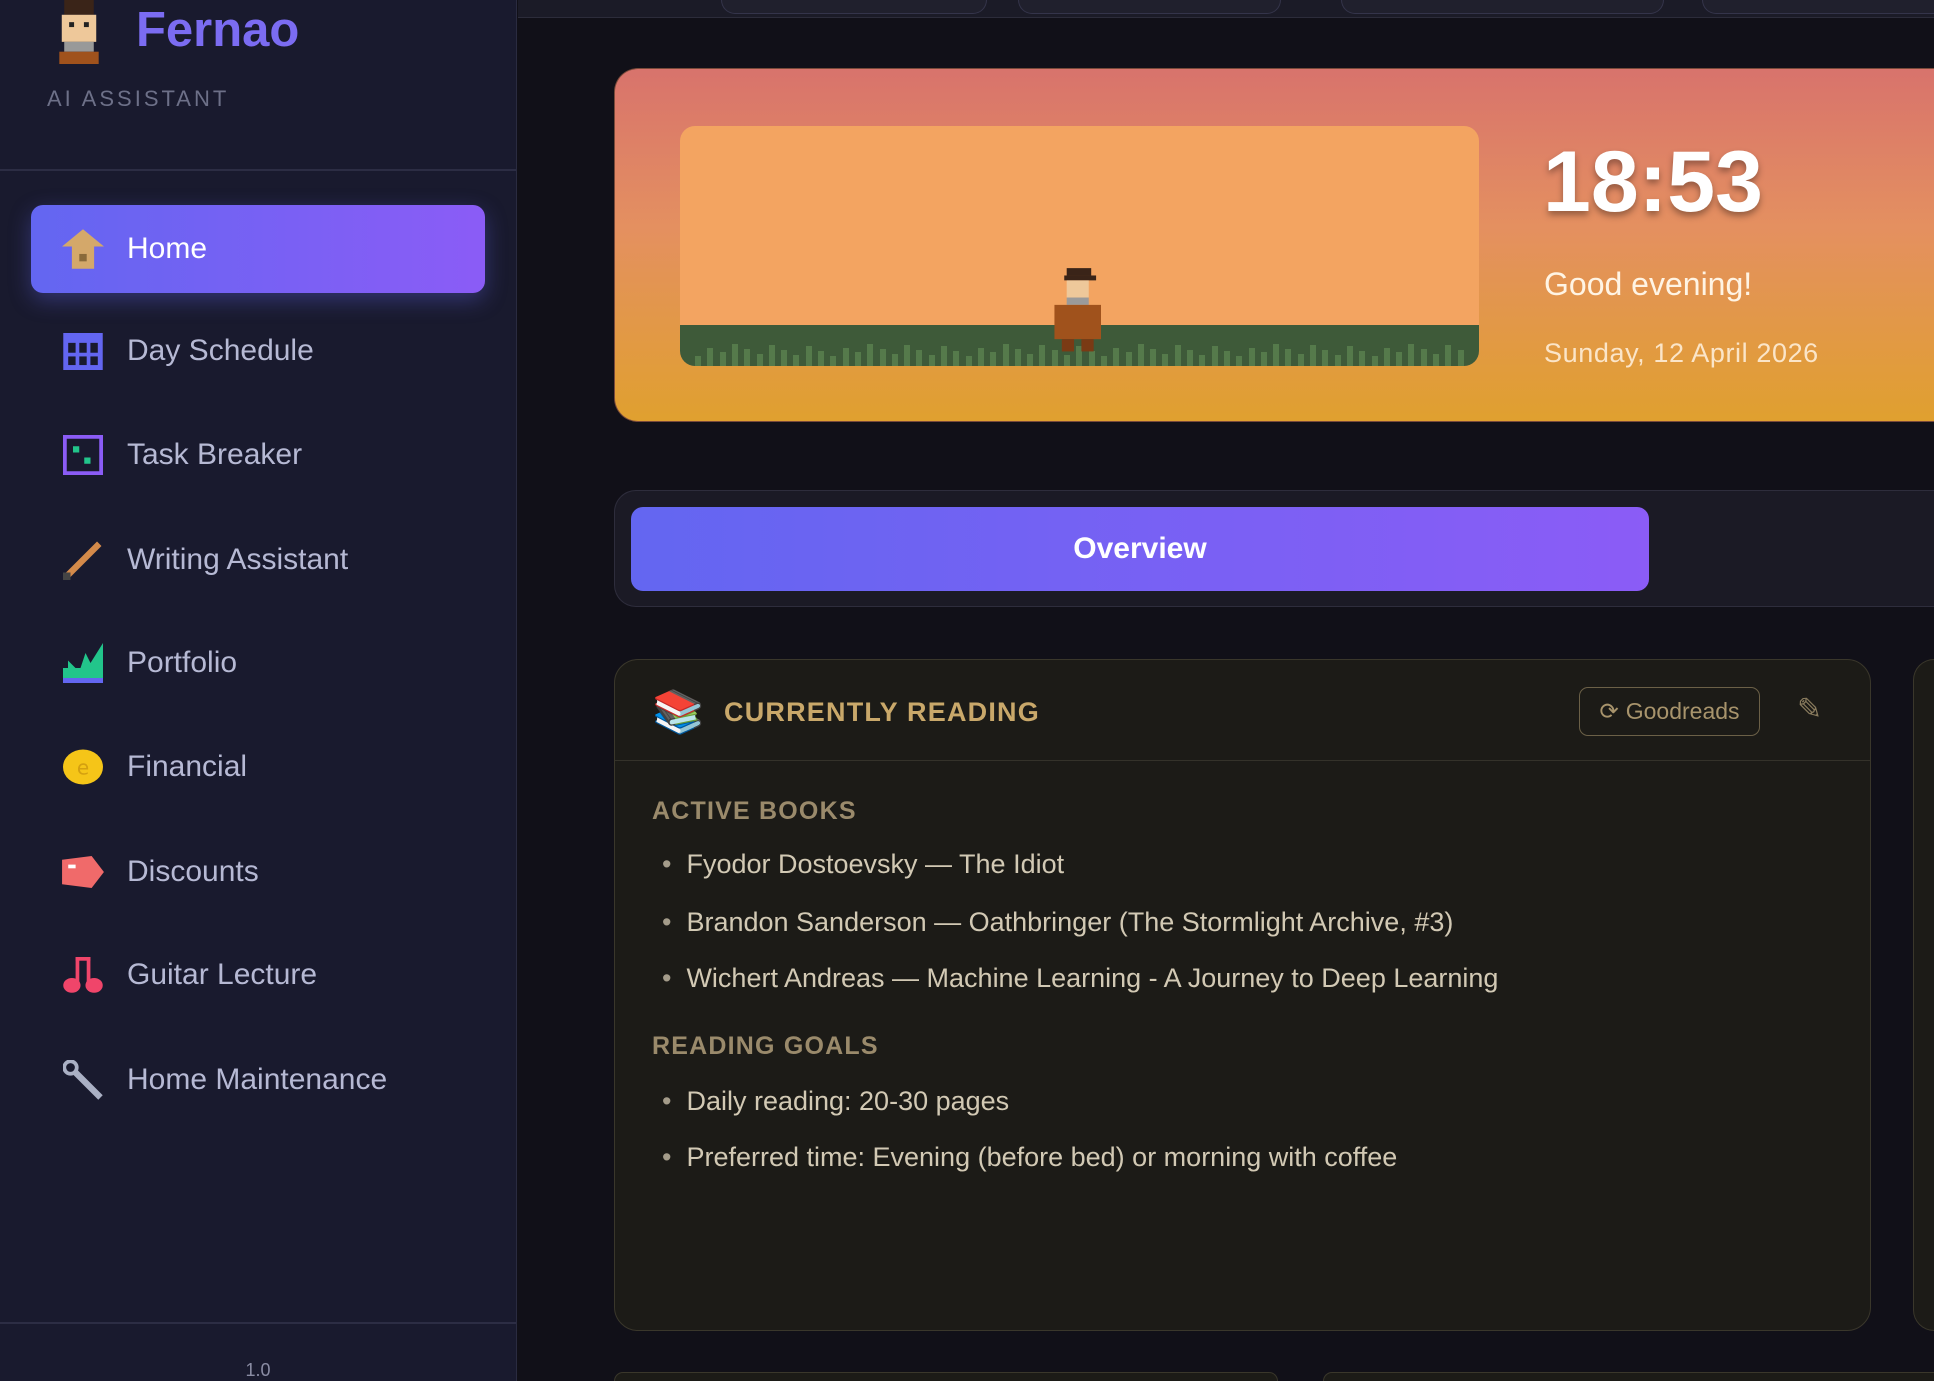 This screenshot has height=1381, width=1934. Describe the element at coordinates (1648, 284) in the screenshot. I see `greeting: Good evening!` at that location.